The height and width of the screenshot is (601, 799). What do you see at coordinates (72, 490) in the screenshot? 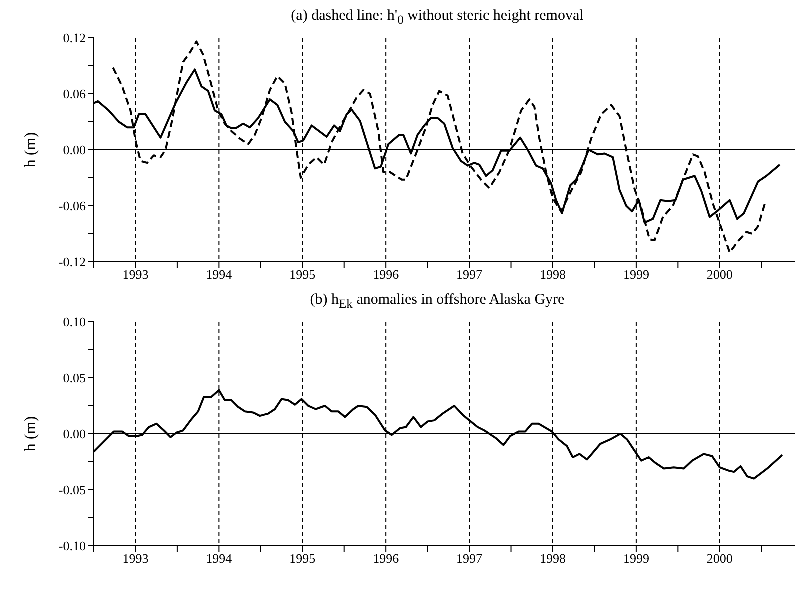
I see `y-tick-label: -0.05` at bounding box center [72, 490].